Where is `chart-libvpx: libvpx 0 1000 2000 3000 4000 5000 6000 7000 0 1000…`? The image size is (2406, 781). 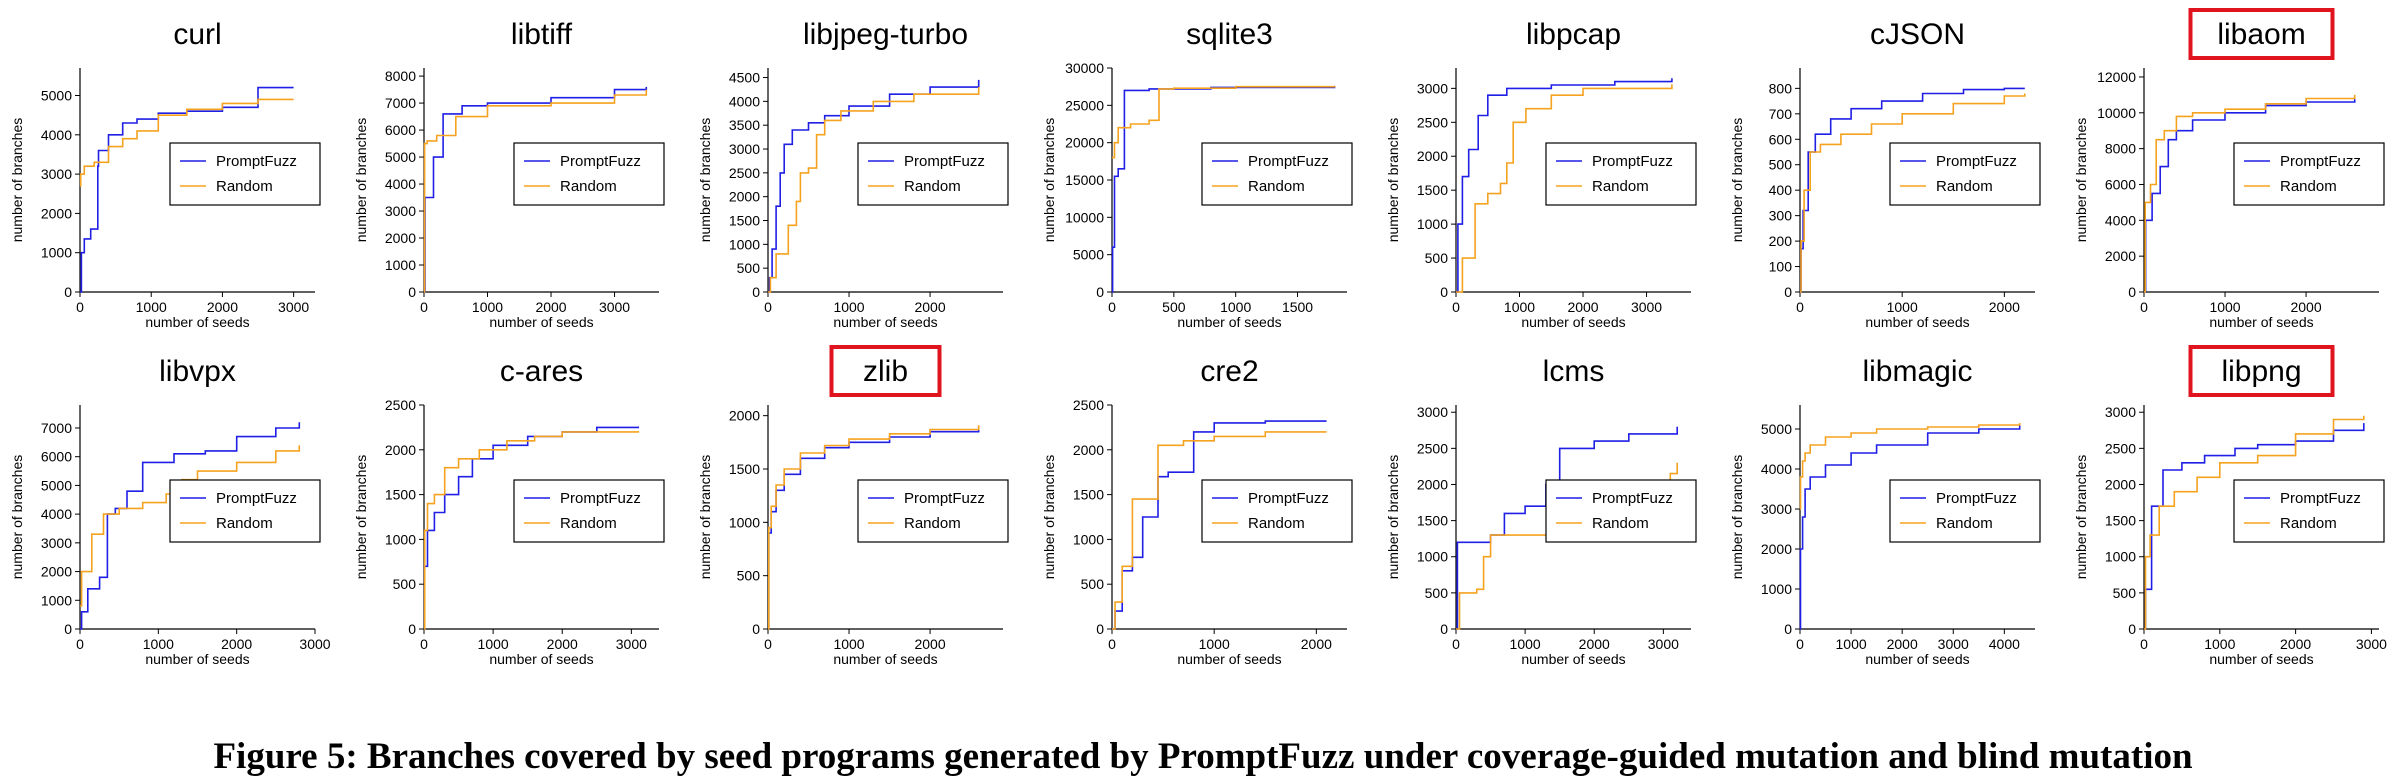
chart-libvpx: libvpx 0 1000 2000 3000 4000 5000 6000 7000 0 1000… is located at coordinates (170, 511).